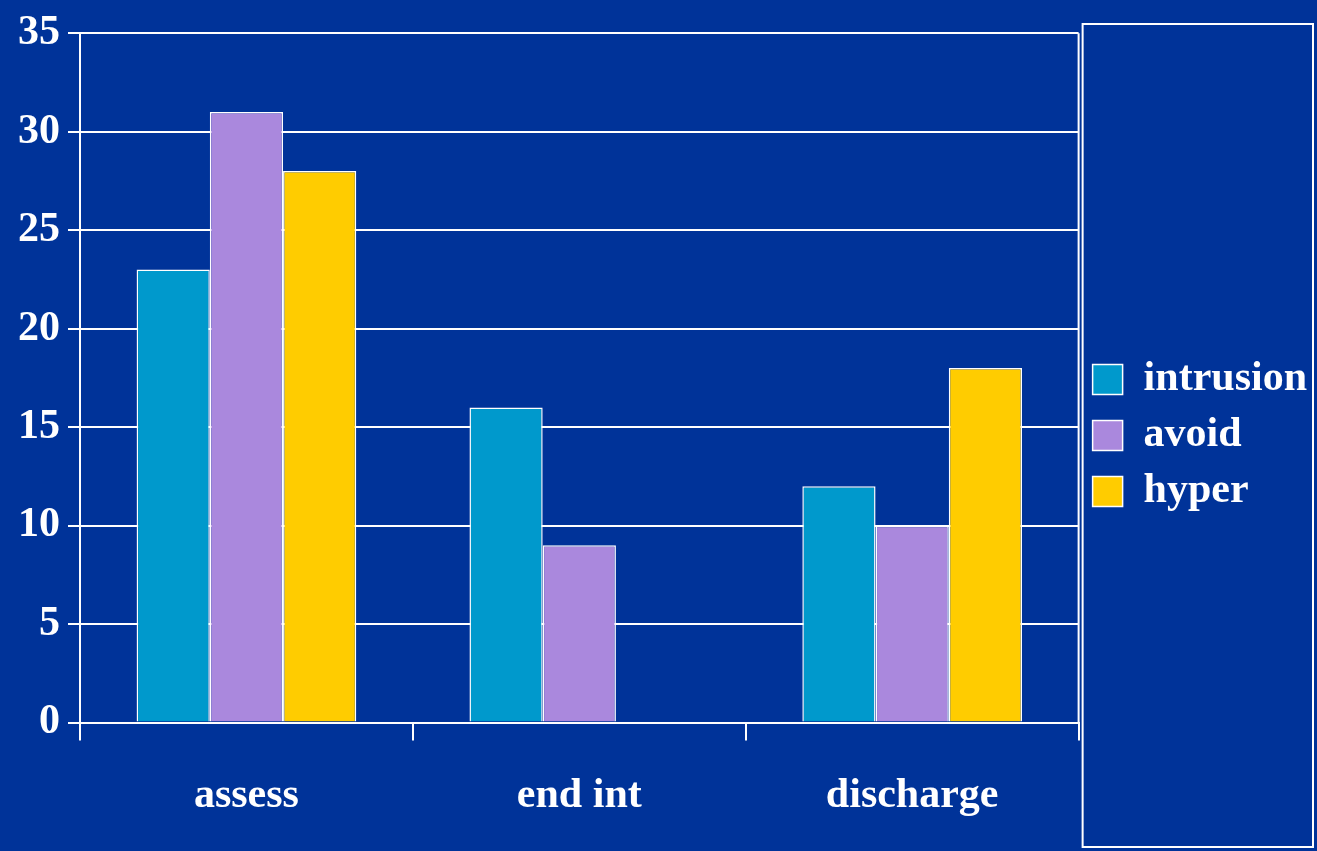  Describe the element at coordinates (39, 423) in the screenshot. I see `y-tick-label: 15` at that location.